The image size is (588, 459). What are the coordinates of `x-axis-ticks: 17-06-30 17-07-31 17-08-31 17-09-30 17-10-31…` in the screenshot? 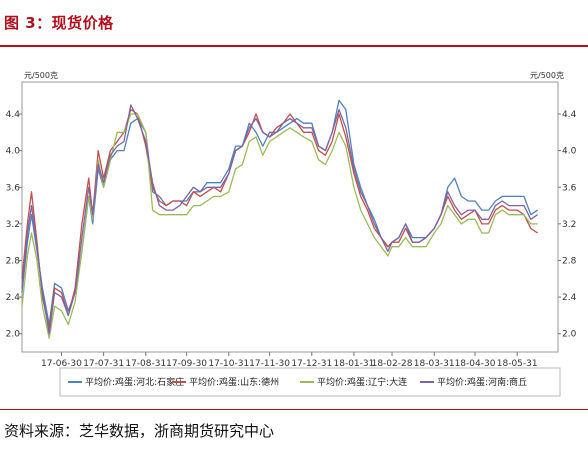 It's located at (289, 360).